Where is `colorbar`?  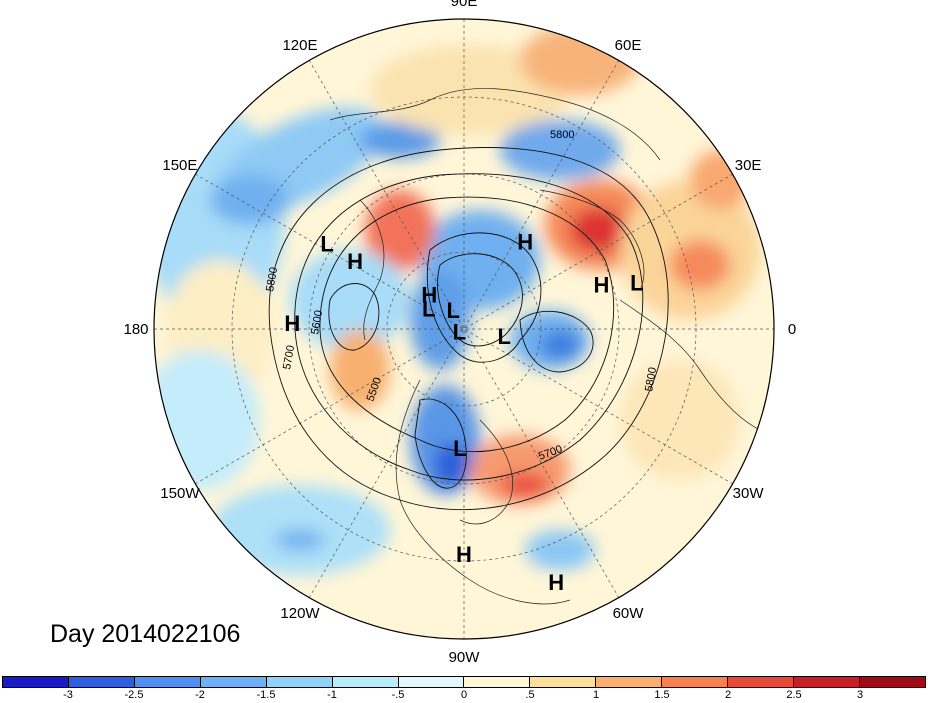 colorbar is located at coordinates (464, 682).